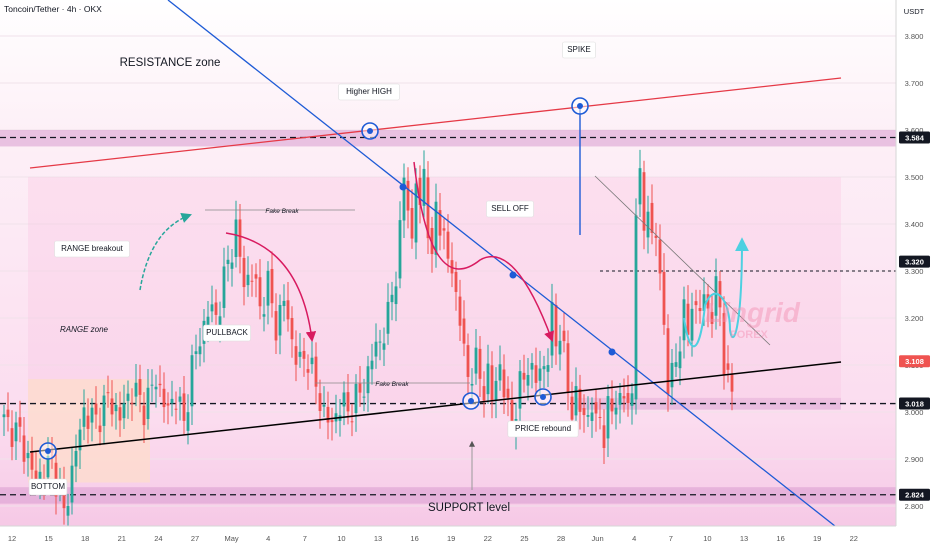 The width and height of the screenshot is (932, 550). Describe the element at coordinates (448, 138) in the screenshot. I see `resistance-band` at that location.